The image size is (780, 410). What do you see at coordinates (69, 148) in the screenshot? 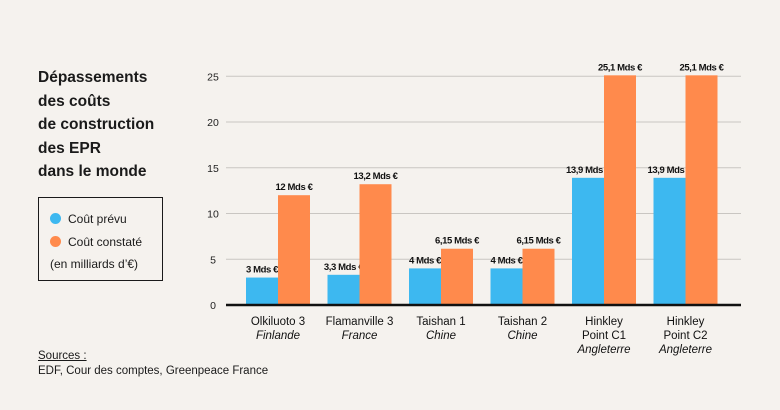
I see `title-line: des EPR` at bounding box center [69, 148].